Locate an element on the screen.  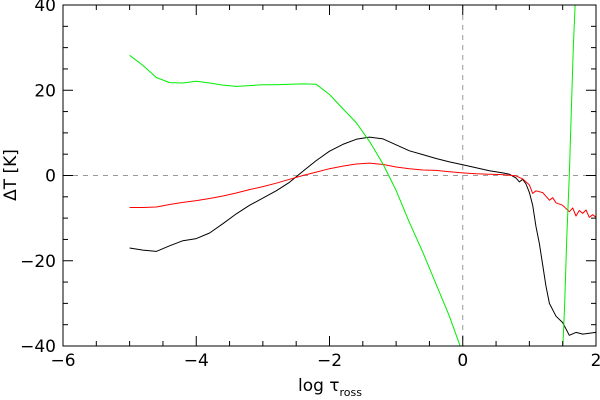
x-tick-label: −4 is located at coordinates (196, 361).